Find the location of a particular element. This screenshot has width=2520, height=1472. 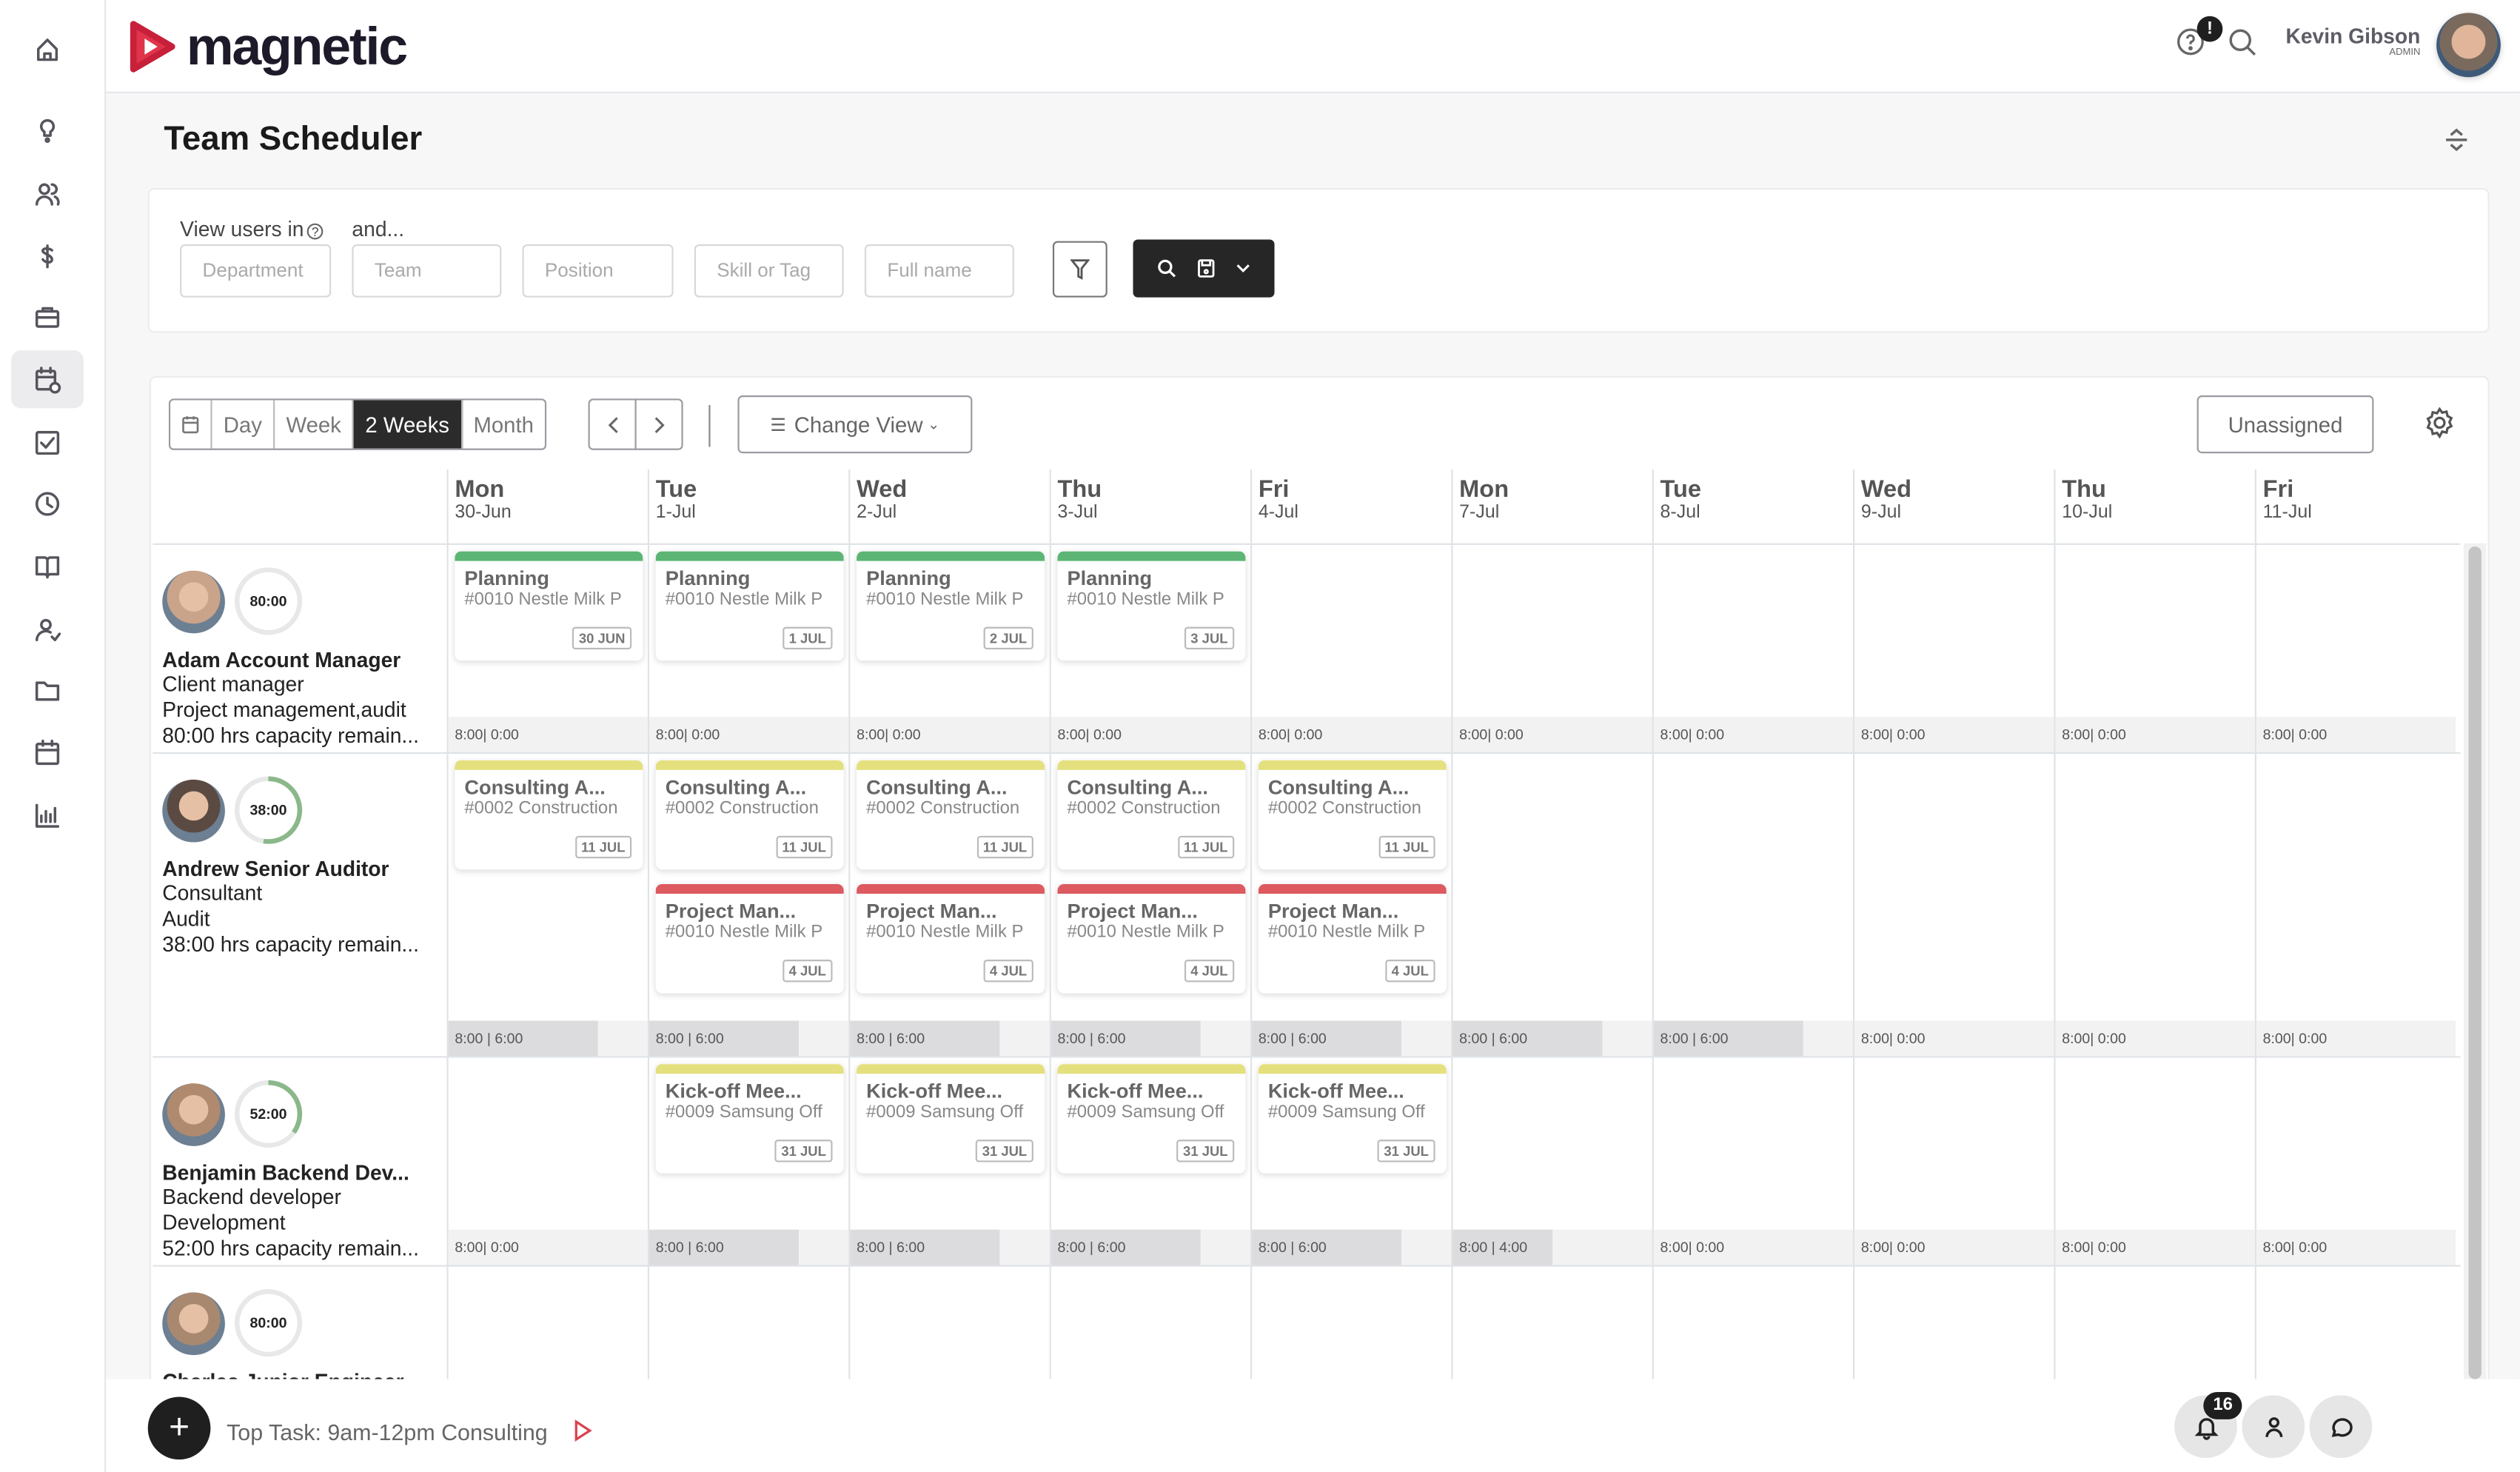

event-card: Planning #0010 Nestle Milk P 1 JUL is located at coordinates (749, 606).